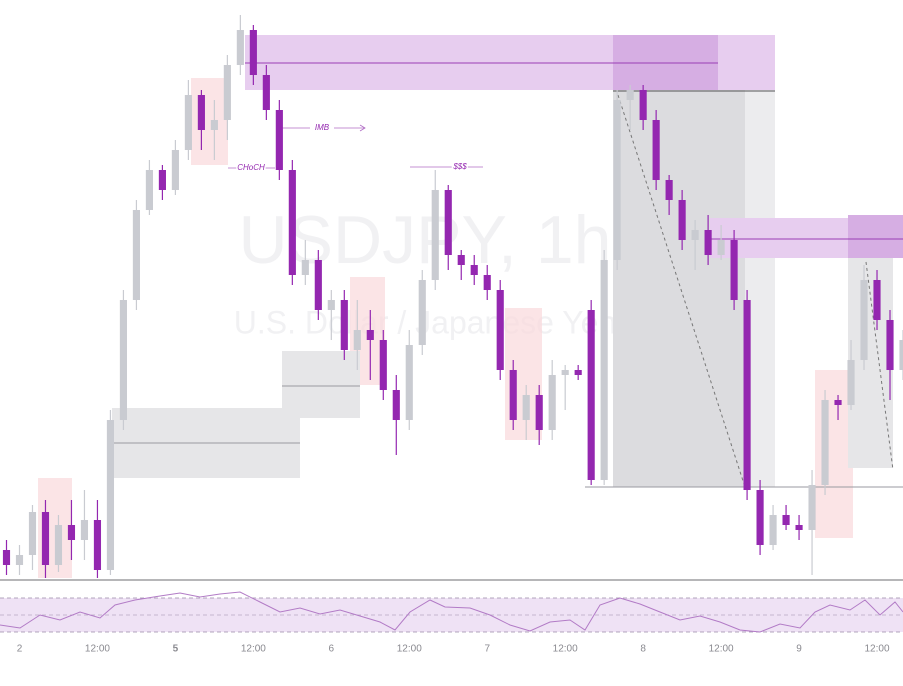 The width and height of the screenshot is (903, 686). Describe the element at coordinates (251, 167) in the screenshot. I see `annotation: CHoCH` at that location.